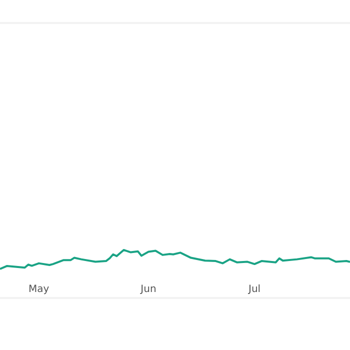 The height and width of the screenshot is (350, 350). What do you see at coordinates (254, 290) in the screenshot?
I see `x-tick-label: Jul` at bounding box center [254, 290].